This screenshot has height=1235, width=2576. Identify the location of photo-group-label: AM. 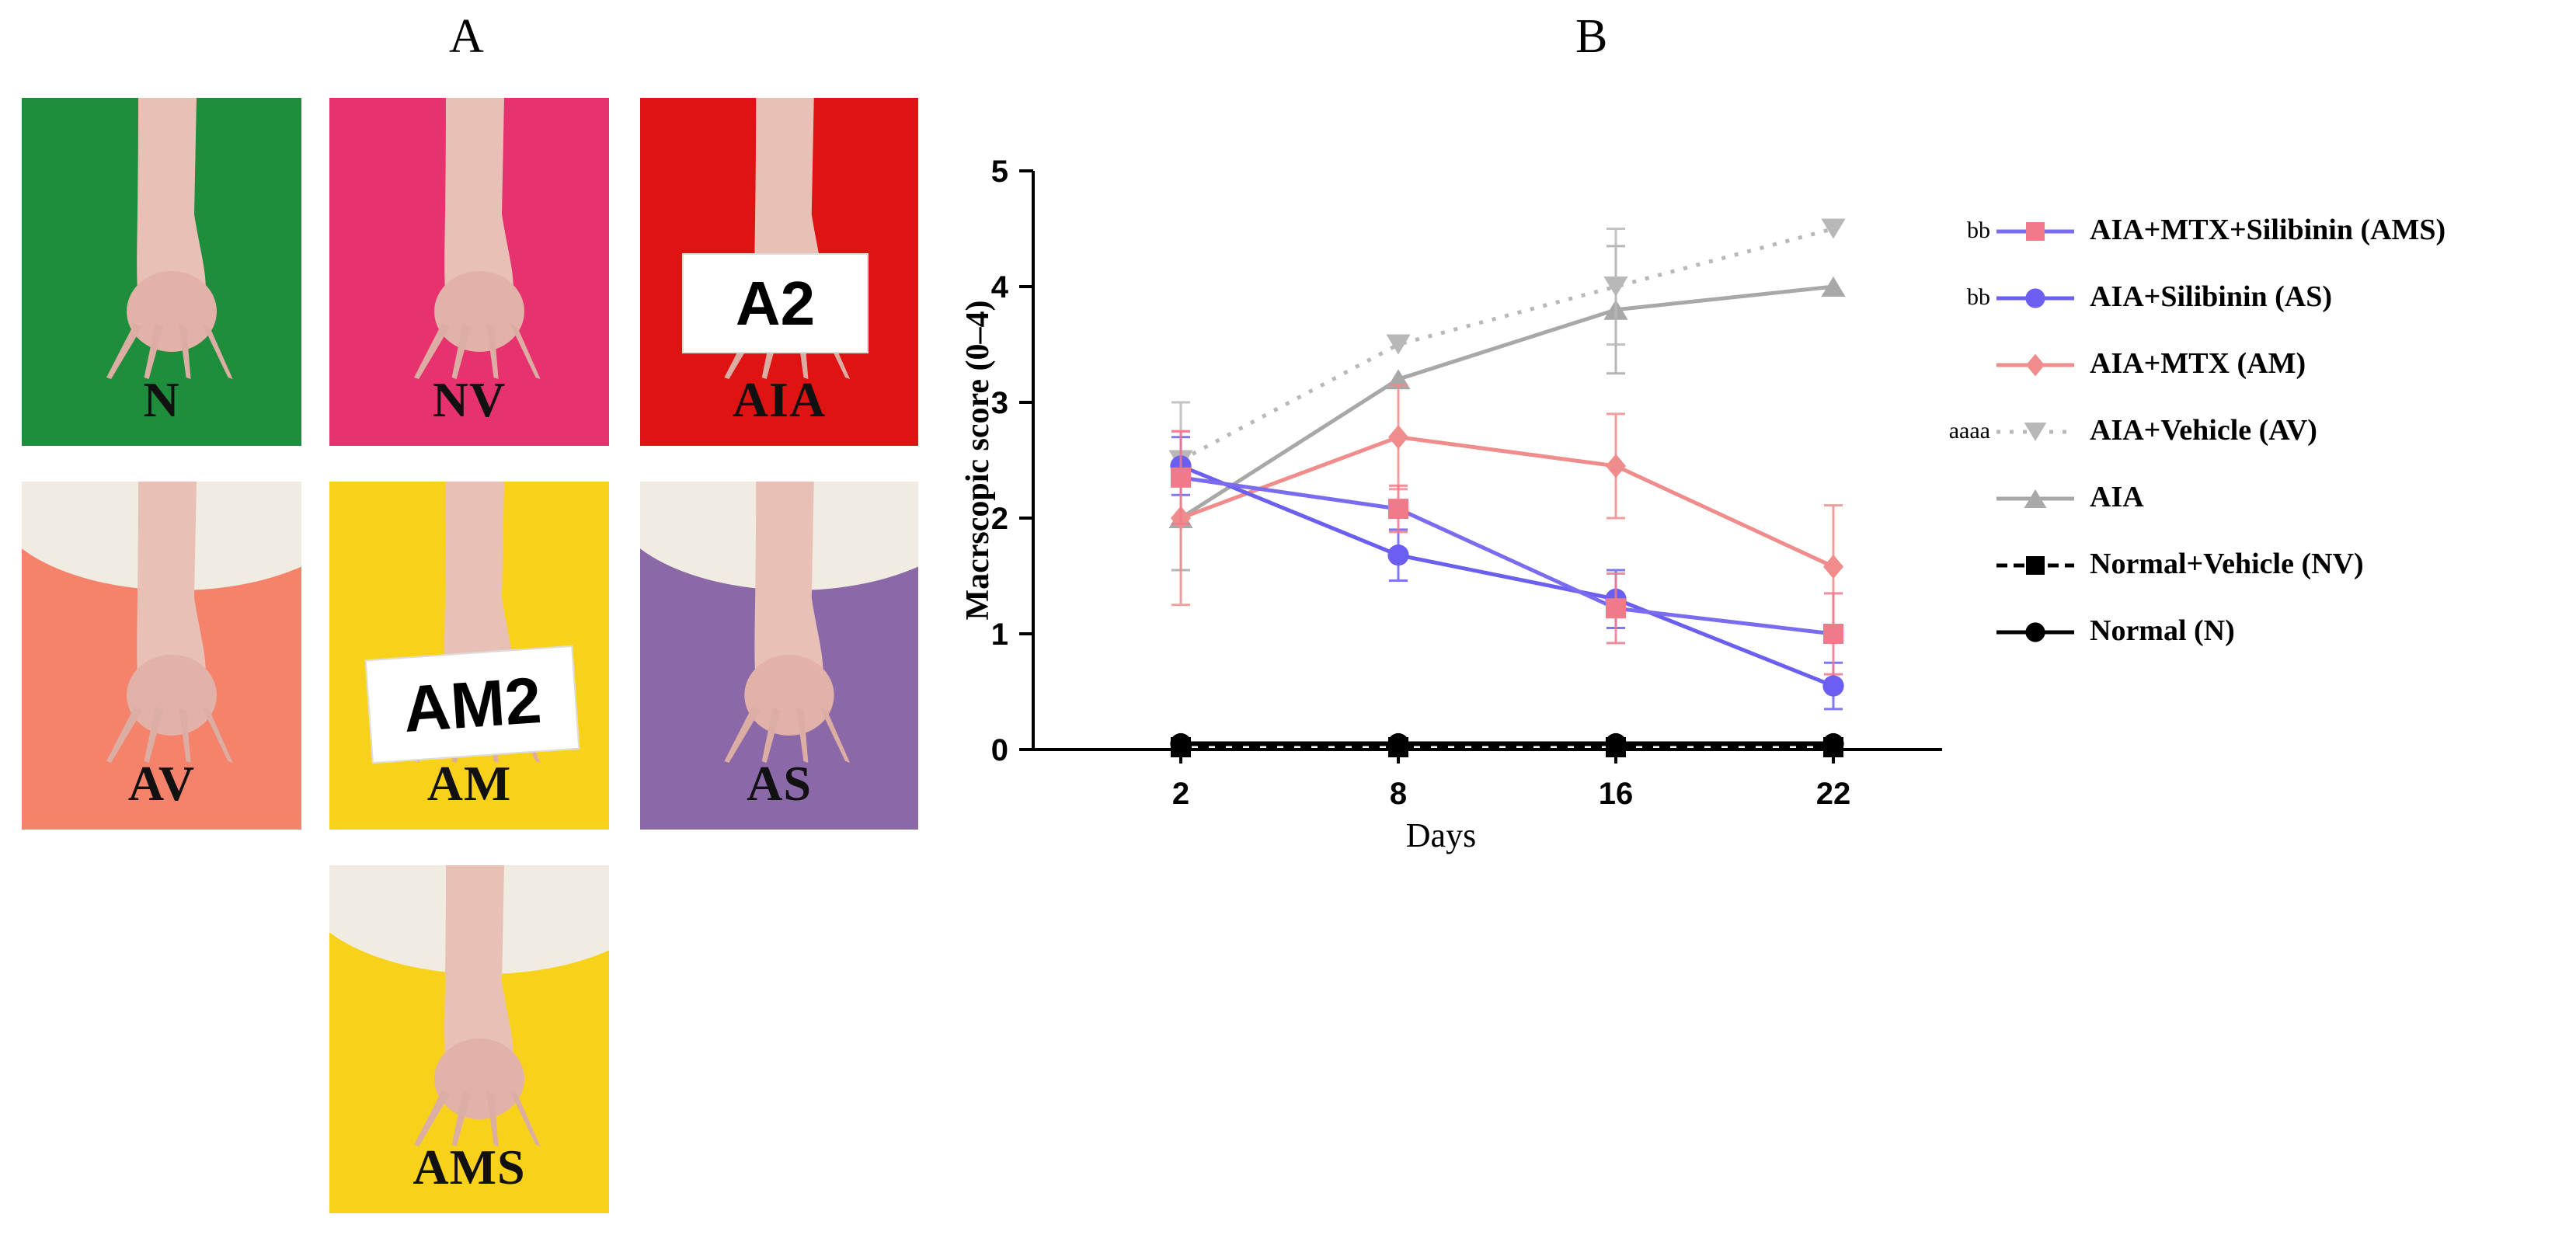
(469, 783).